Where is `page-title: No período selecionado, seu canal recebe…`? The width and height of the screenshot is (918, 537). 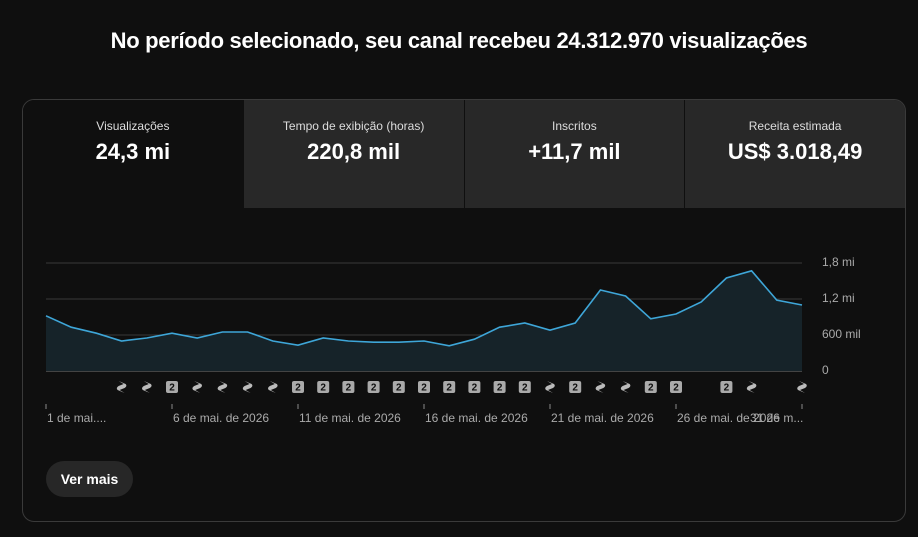 page-title: No período selecionado, seu canal recebe… is located at coordinates (459, 40).